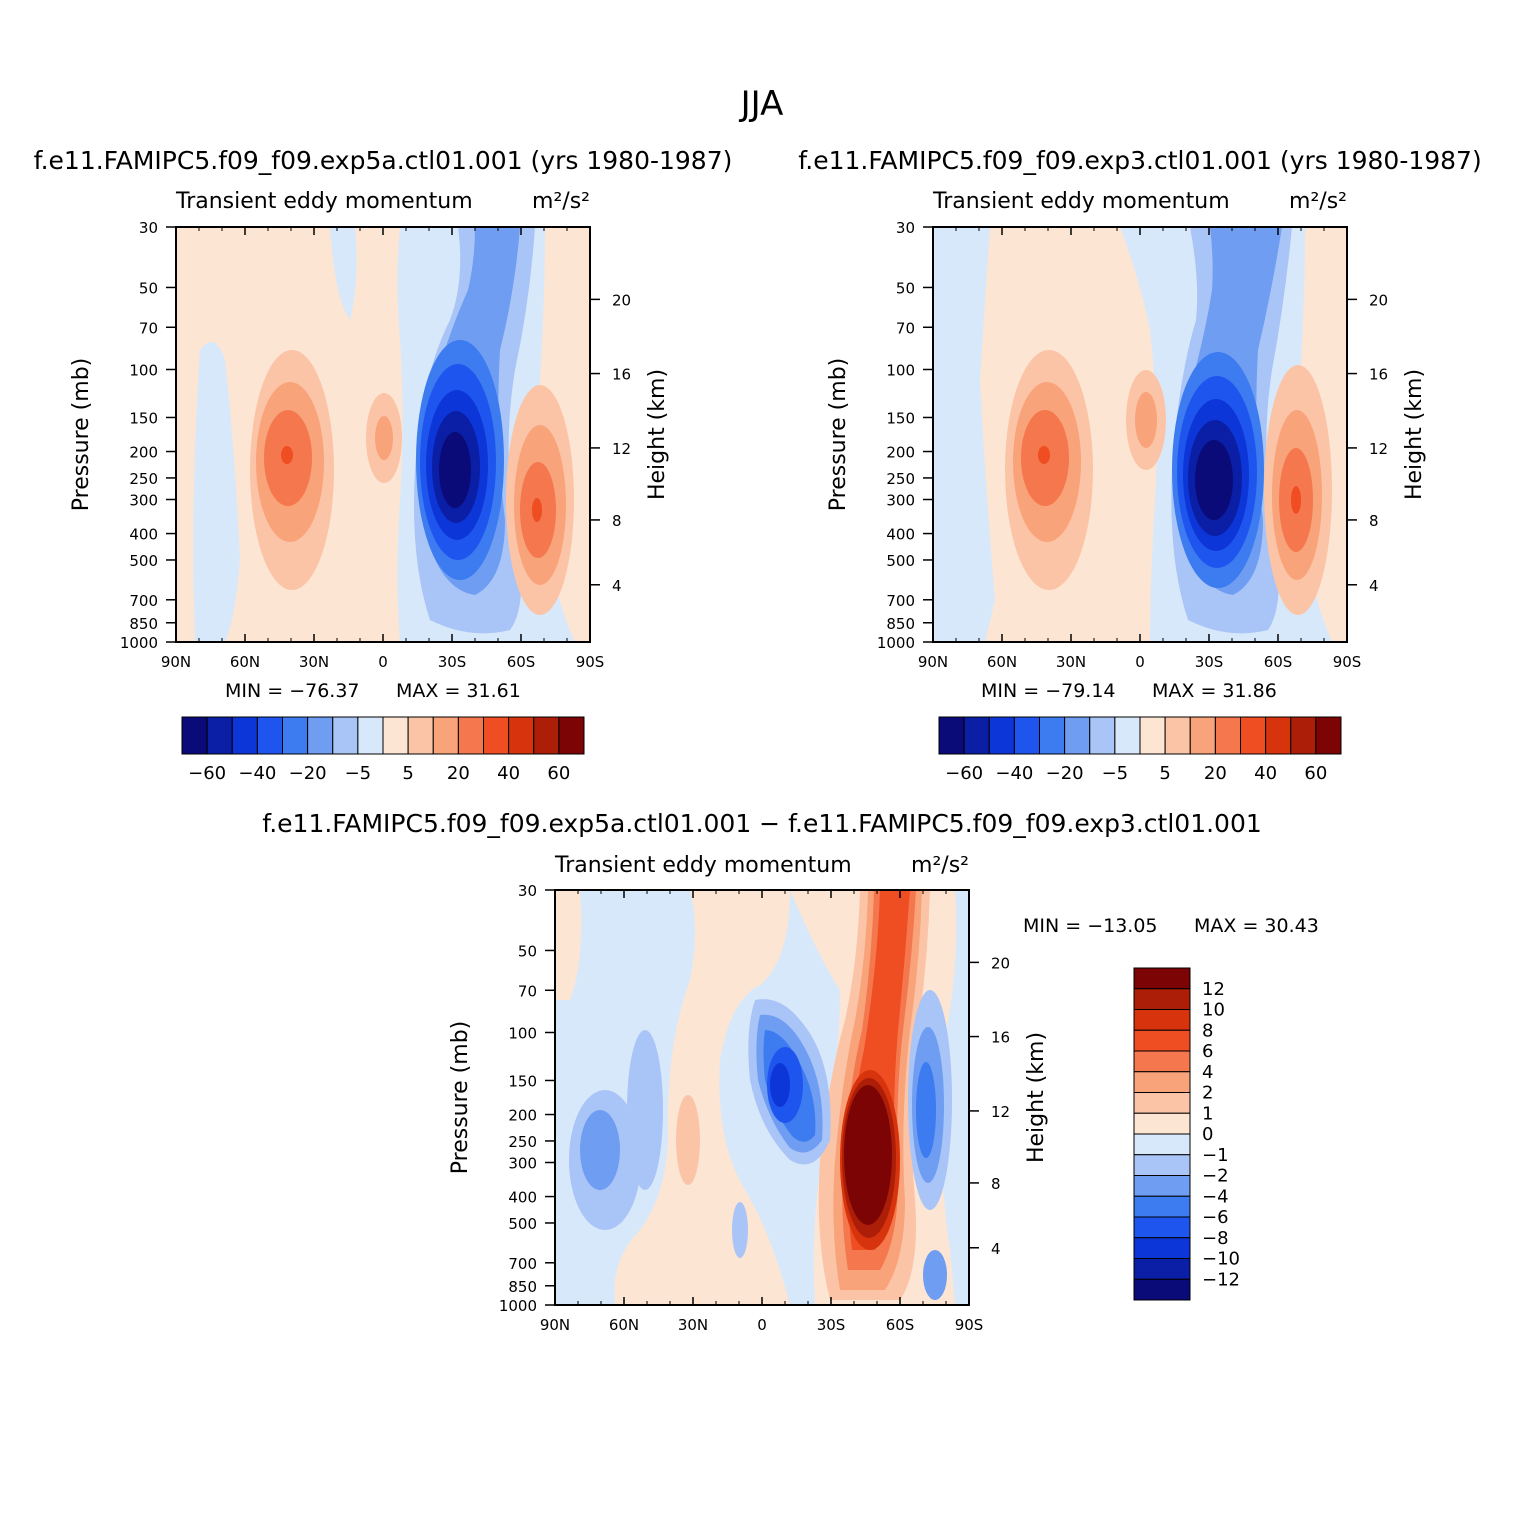 The image size is (1524, 1524). What do you see at coordinates (688, 1140) in the screenshot?
I see `positive-region` at bounding box center [688, 1140].